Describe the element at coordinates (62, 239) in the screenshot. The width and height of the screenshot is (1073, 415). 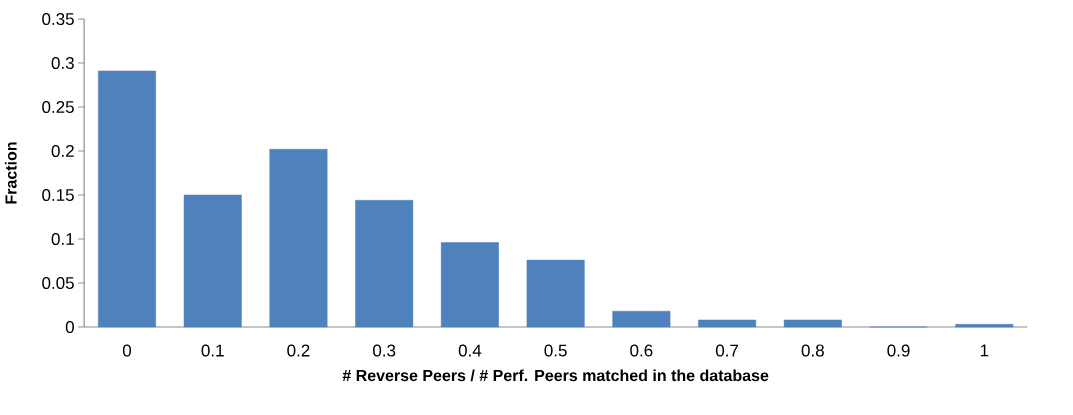
I see `y-tick-label: 0.1` at that location.